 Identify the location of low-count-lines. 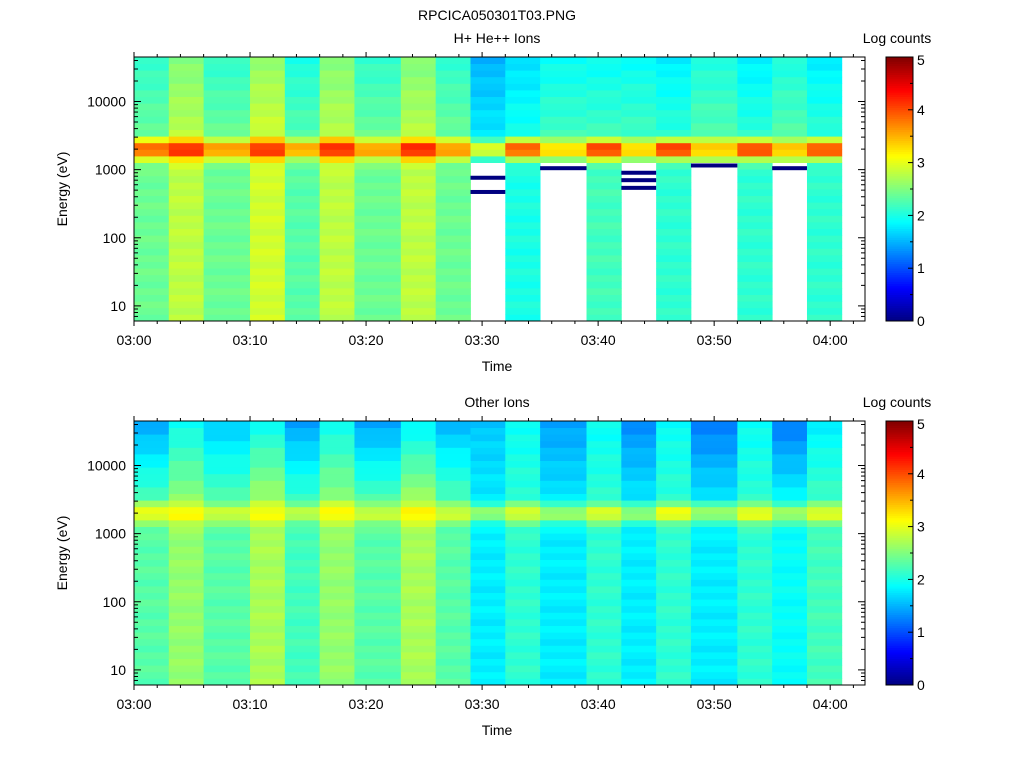
(638, 178).